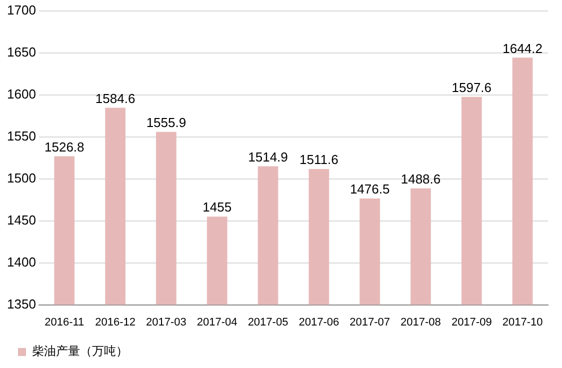 This screenshot has height=368, width=562. What do you see at coordinates (166, 122) in the screenshot?
I see `data-label: 1555.9` at bounding box center [166, 122].